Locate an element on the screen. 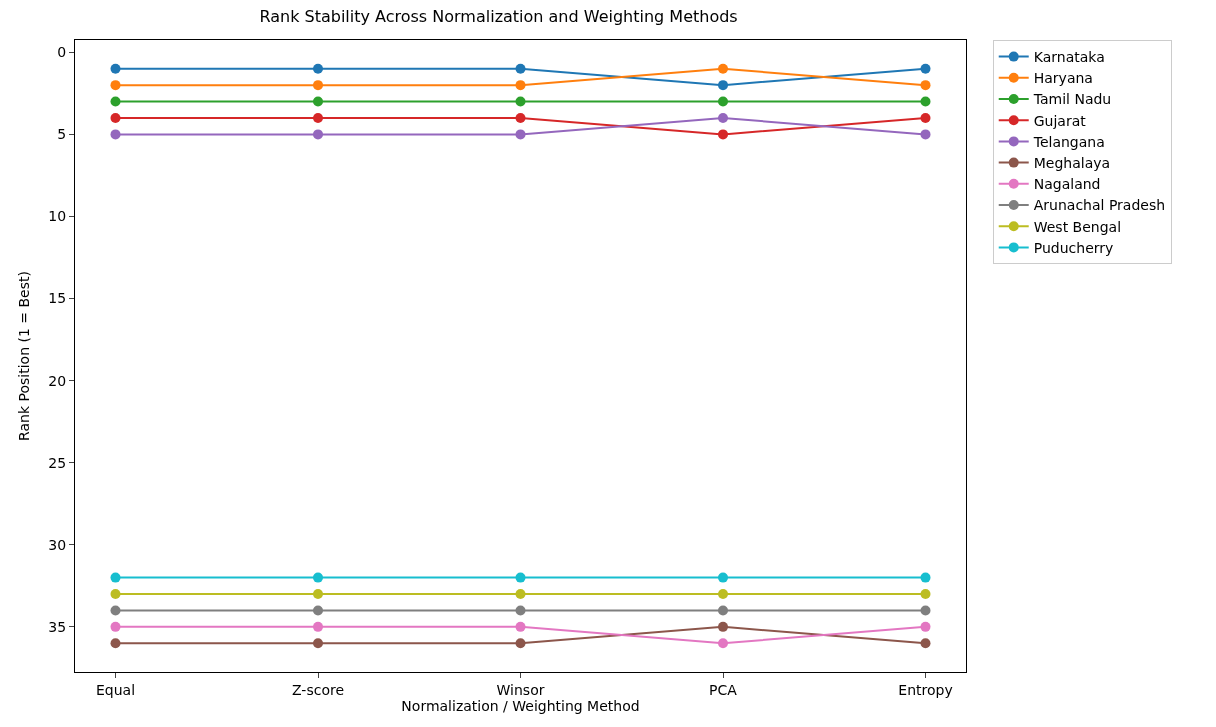 This screenshot has height=727, width=1216. x-axis-title: Normalization / Weighting Method is located at coordinates (520, 706).